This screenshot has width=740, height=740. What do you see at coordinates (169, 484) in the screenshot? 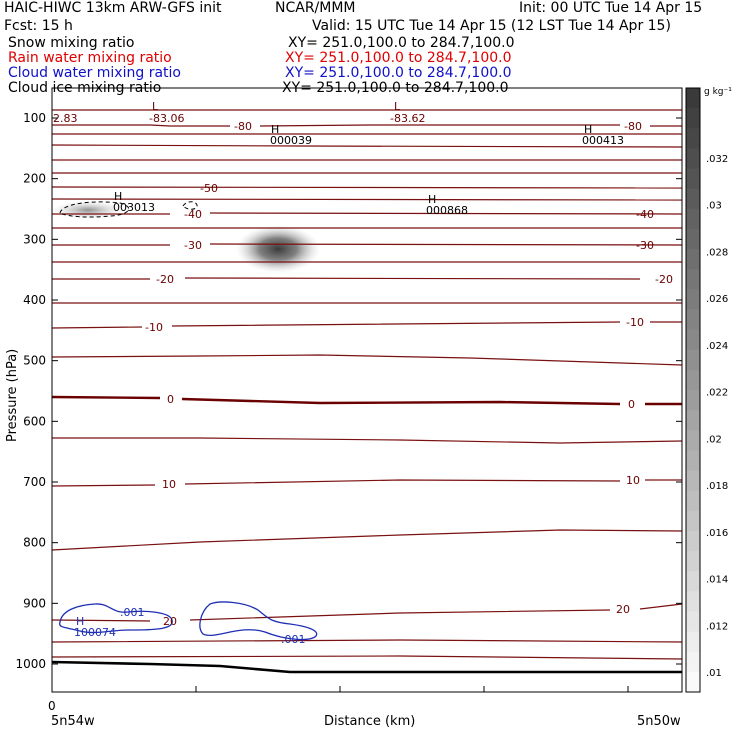
I see `contour-label-10-a: 10` at bounding box center [169, 484].